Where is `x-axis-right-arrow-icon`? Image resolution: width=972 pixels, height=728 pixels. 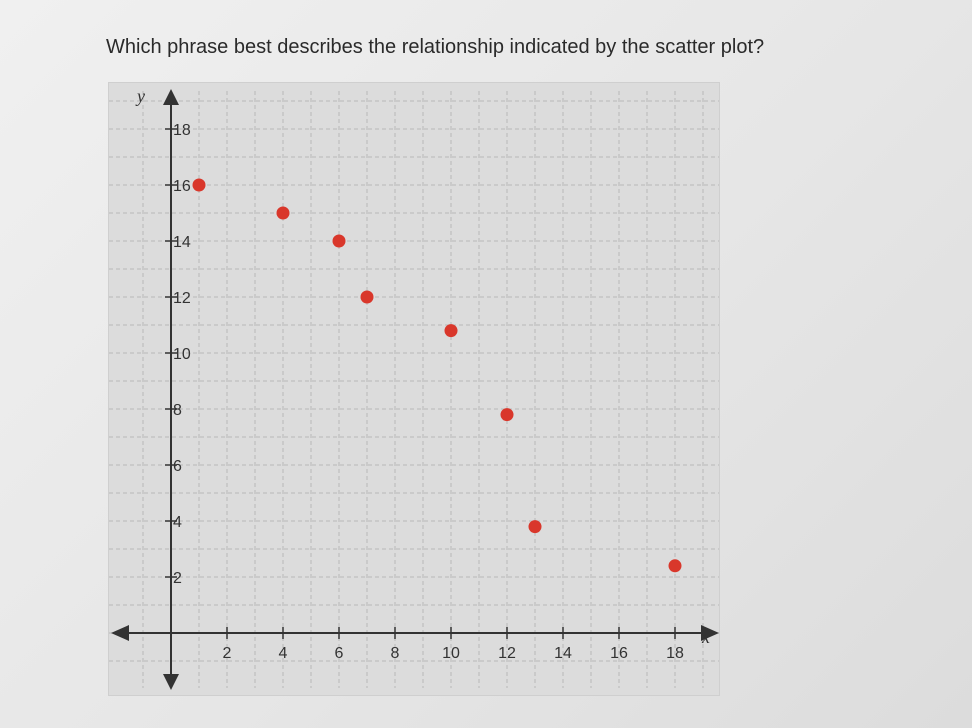
x-axis-right-arrow-icon is located at coordinates (710, 633).